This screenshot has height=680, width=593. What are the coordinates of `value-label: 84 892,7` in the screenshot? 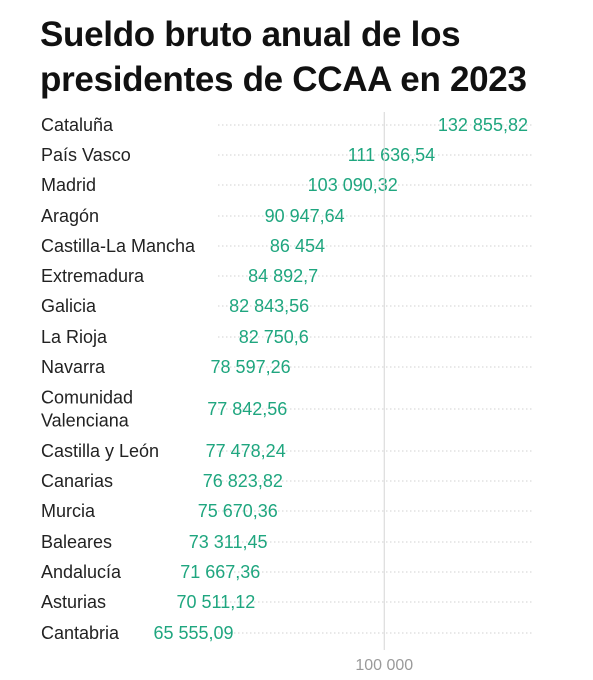 It's located at (283, 276).